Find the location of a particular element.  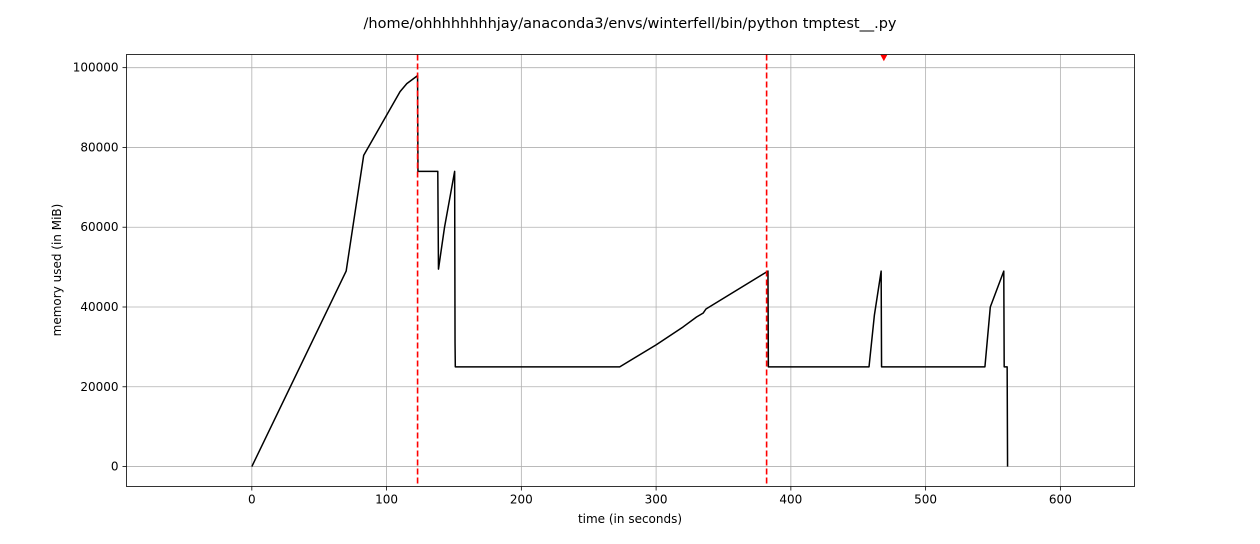

y-axis-label: memory used (in MiB) is located at coordinates (57, 270).